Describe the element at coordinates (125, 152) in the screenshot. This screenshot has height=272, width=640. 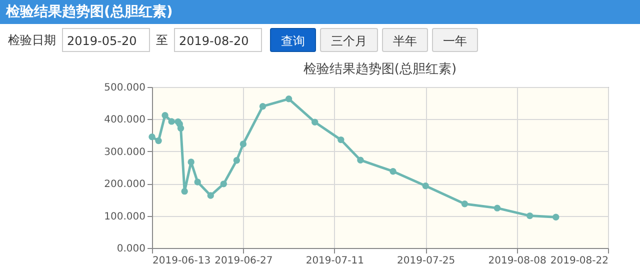
I see `y-tick-label: 300.000` at that location.